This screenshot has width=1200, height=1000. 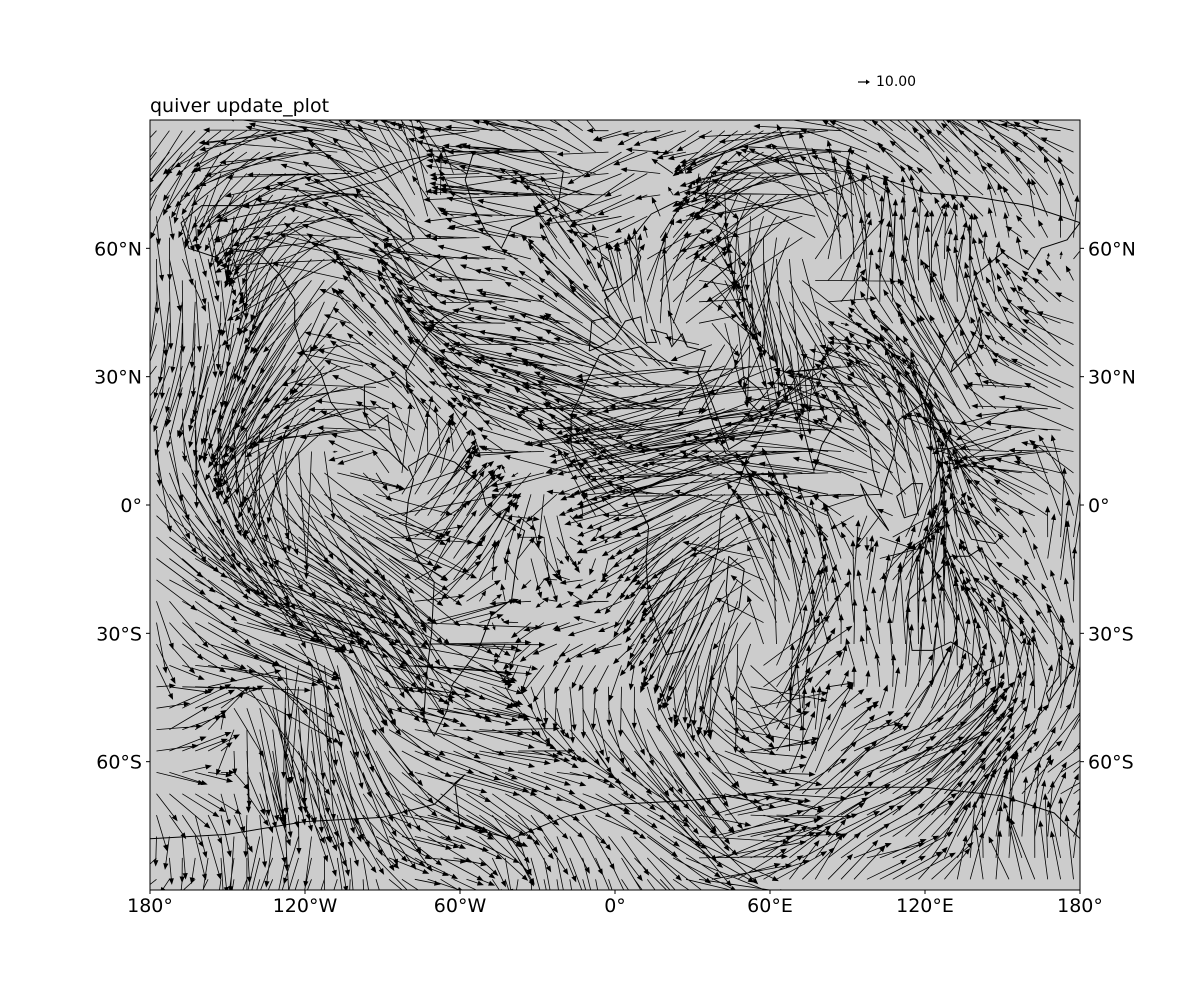 What do you see at coordinates (119, 634) in the screenshot?
I see `y-tick-label-left: 30°S` at bounding box center [119, 634].